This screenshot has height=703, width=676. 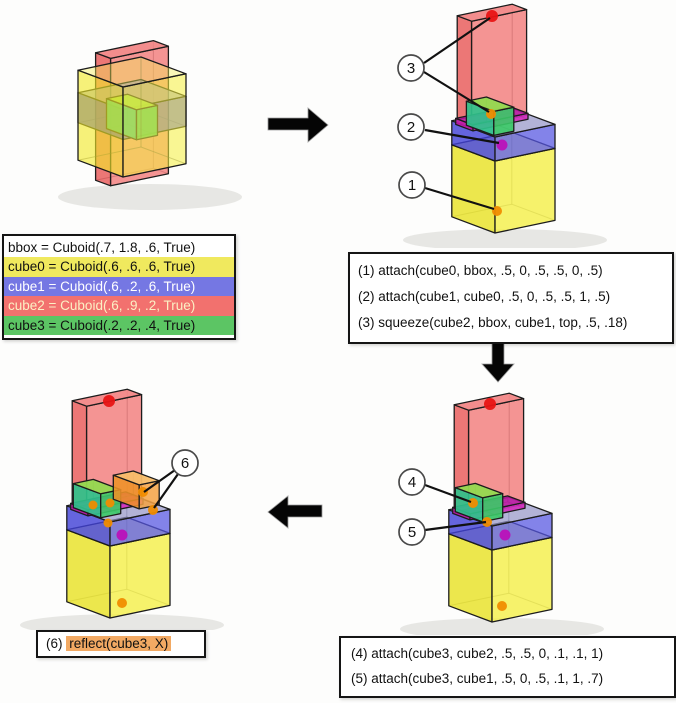 I want to click on callout-line-3a, so click(x=457, y=40).